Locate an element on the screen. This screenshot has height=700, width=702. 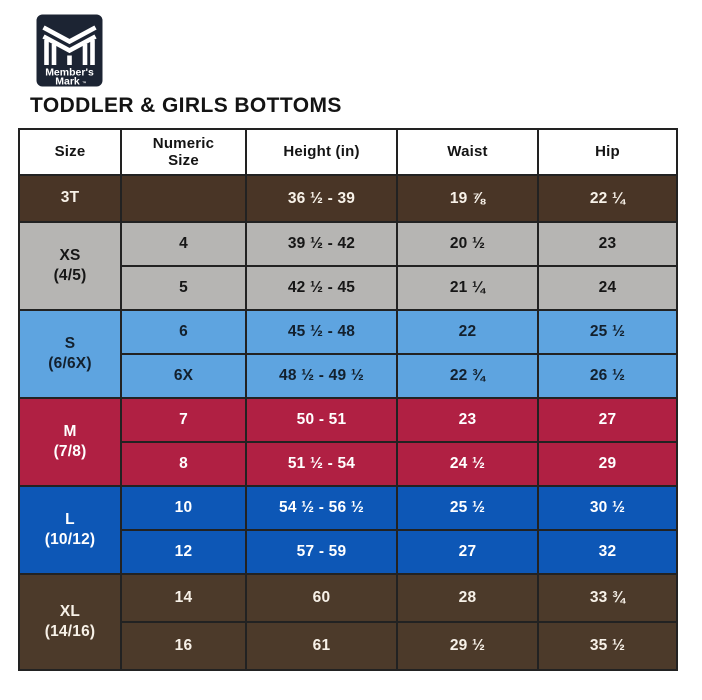
height-cell: 45 ½ - 48 is located at coordinates (321, 332).